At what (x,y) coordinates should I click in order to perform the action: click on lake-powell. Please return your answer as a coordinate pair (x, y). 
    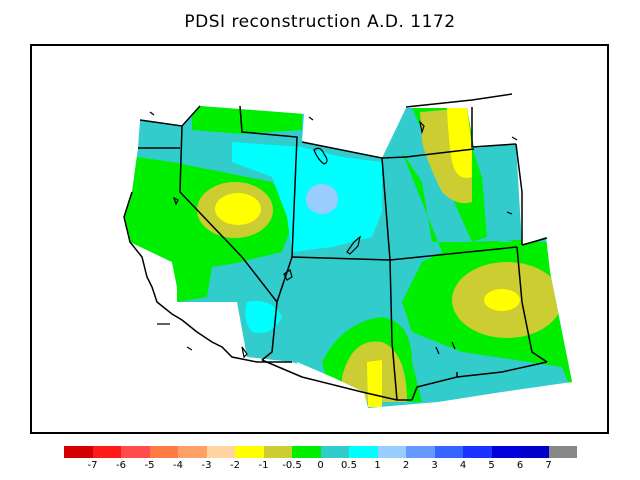
    Looking at the image, I should click on (353, 245).